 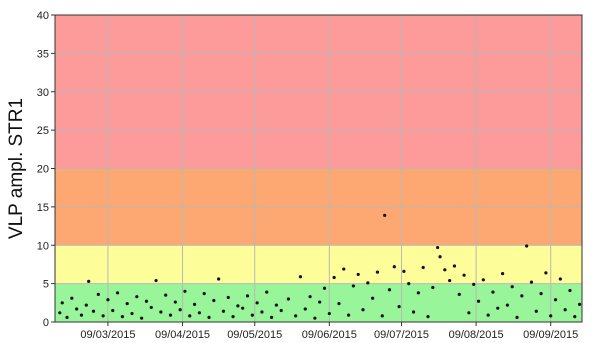 What do you see at coordinates (43, 54) in the screenshot?
I see `y-tick-label: 35` at bounding box center [43, 54].